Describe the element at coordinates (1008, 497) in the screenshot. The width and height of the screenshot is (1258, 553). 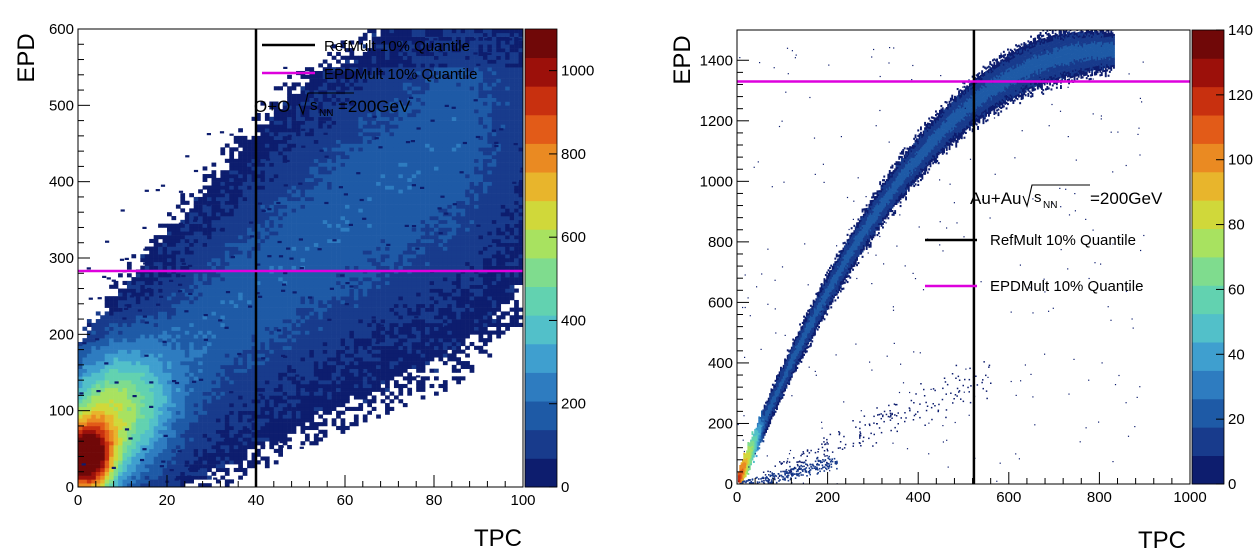
I see `right-x-tick-label: 600` at that location.